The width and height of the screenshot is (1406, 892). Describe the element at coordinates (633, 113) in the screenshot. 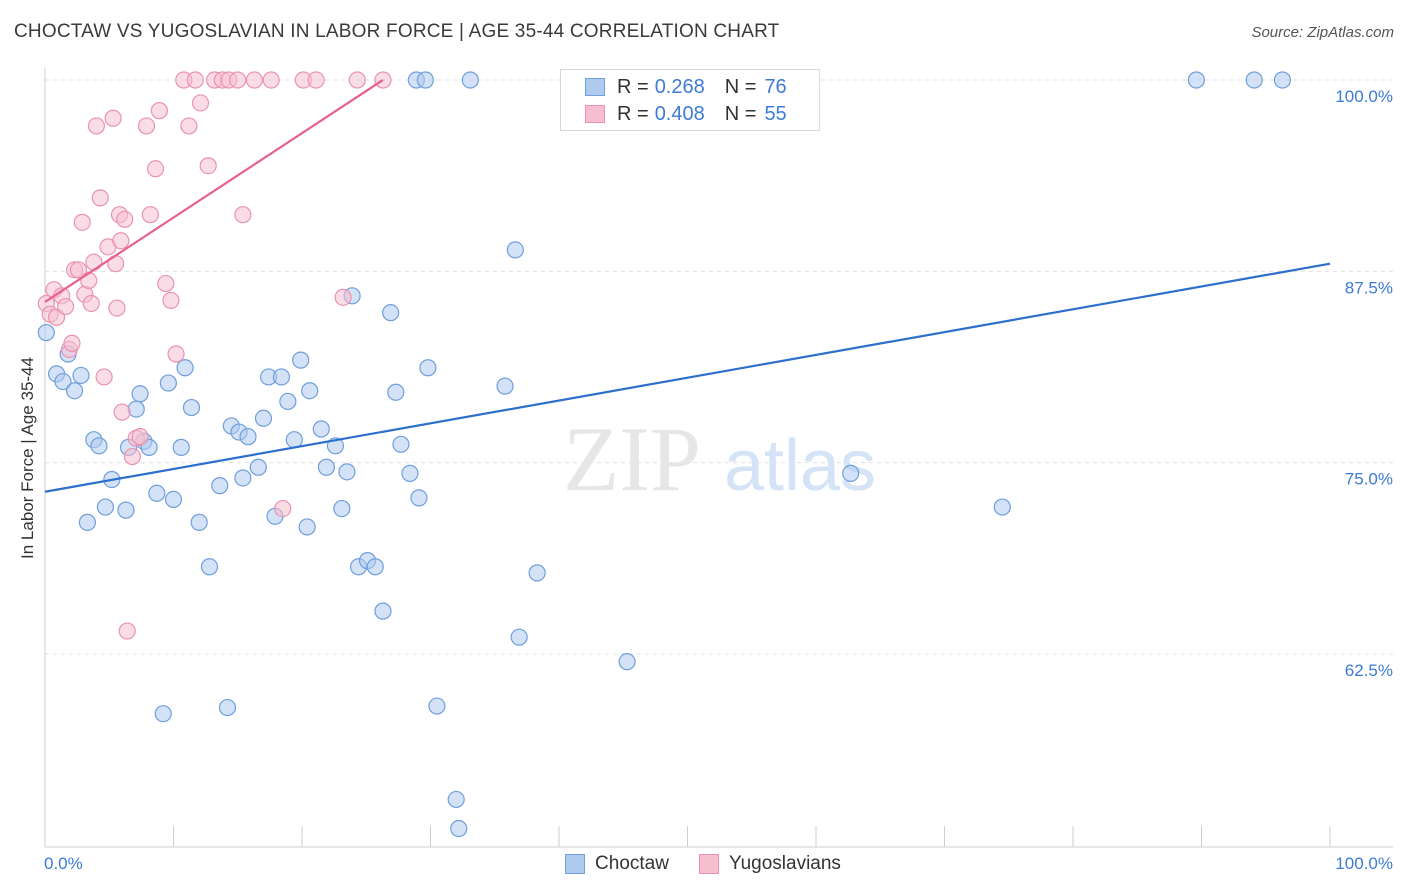

I see `legend-r-label: R =` at that location.